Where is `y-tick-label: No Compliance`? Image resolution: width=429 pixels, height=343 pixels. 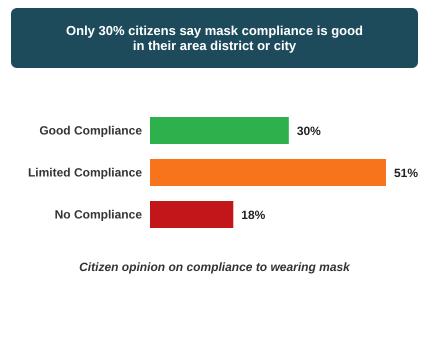
y-tick-label: No Compliance is located at coordinates (98, 214).